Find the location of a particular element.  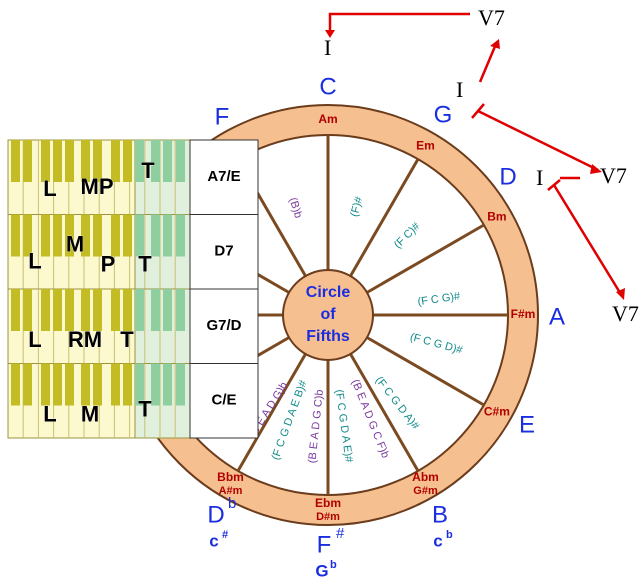

major-key: C is located at coordinates (327, 86).